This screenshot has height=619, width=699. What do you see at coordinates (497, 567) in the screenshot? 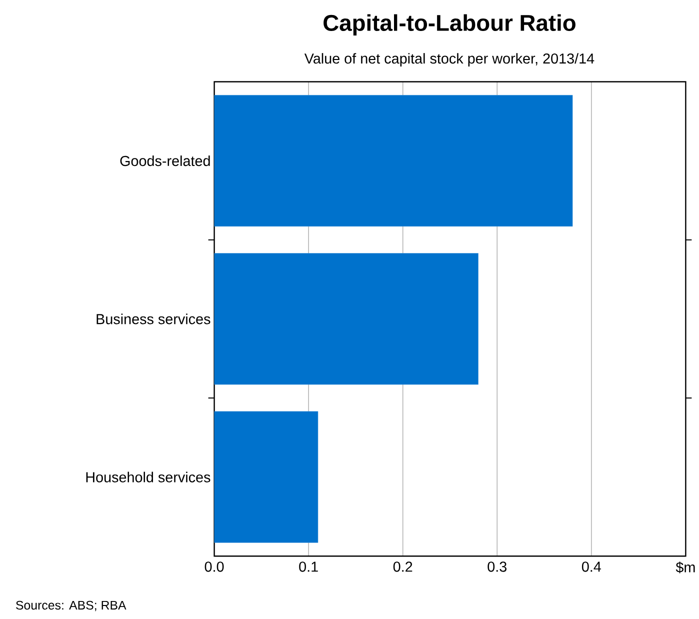
I see `x-tick-label: 0.3` at bounding box center [497, 567].